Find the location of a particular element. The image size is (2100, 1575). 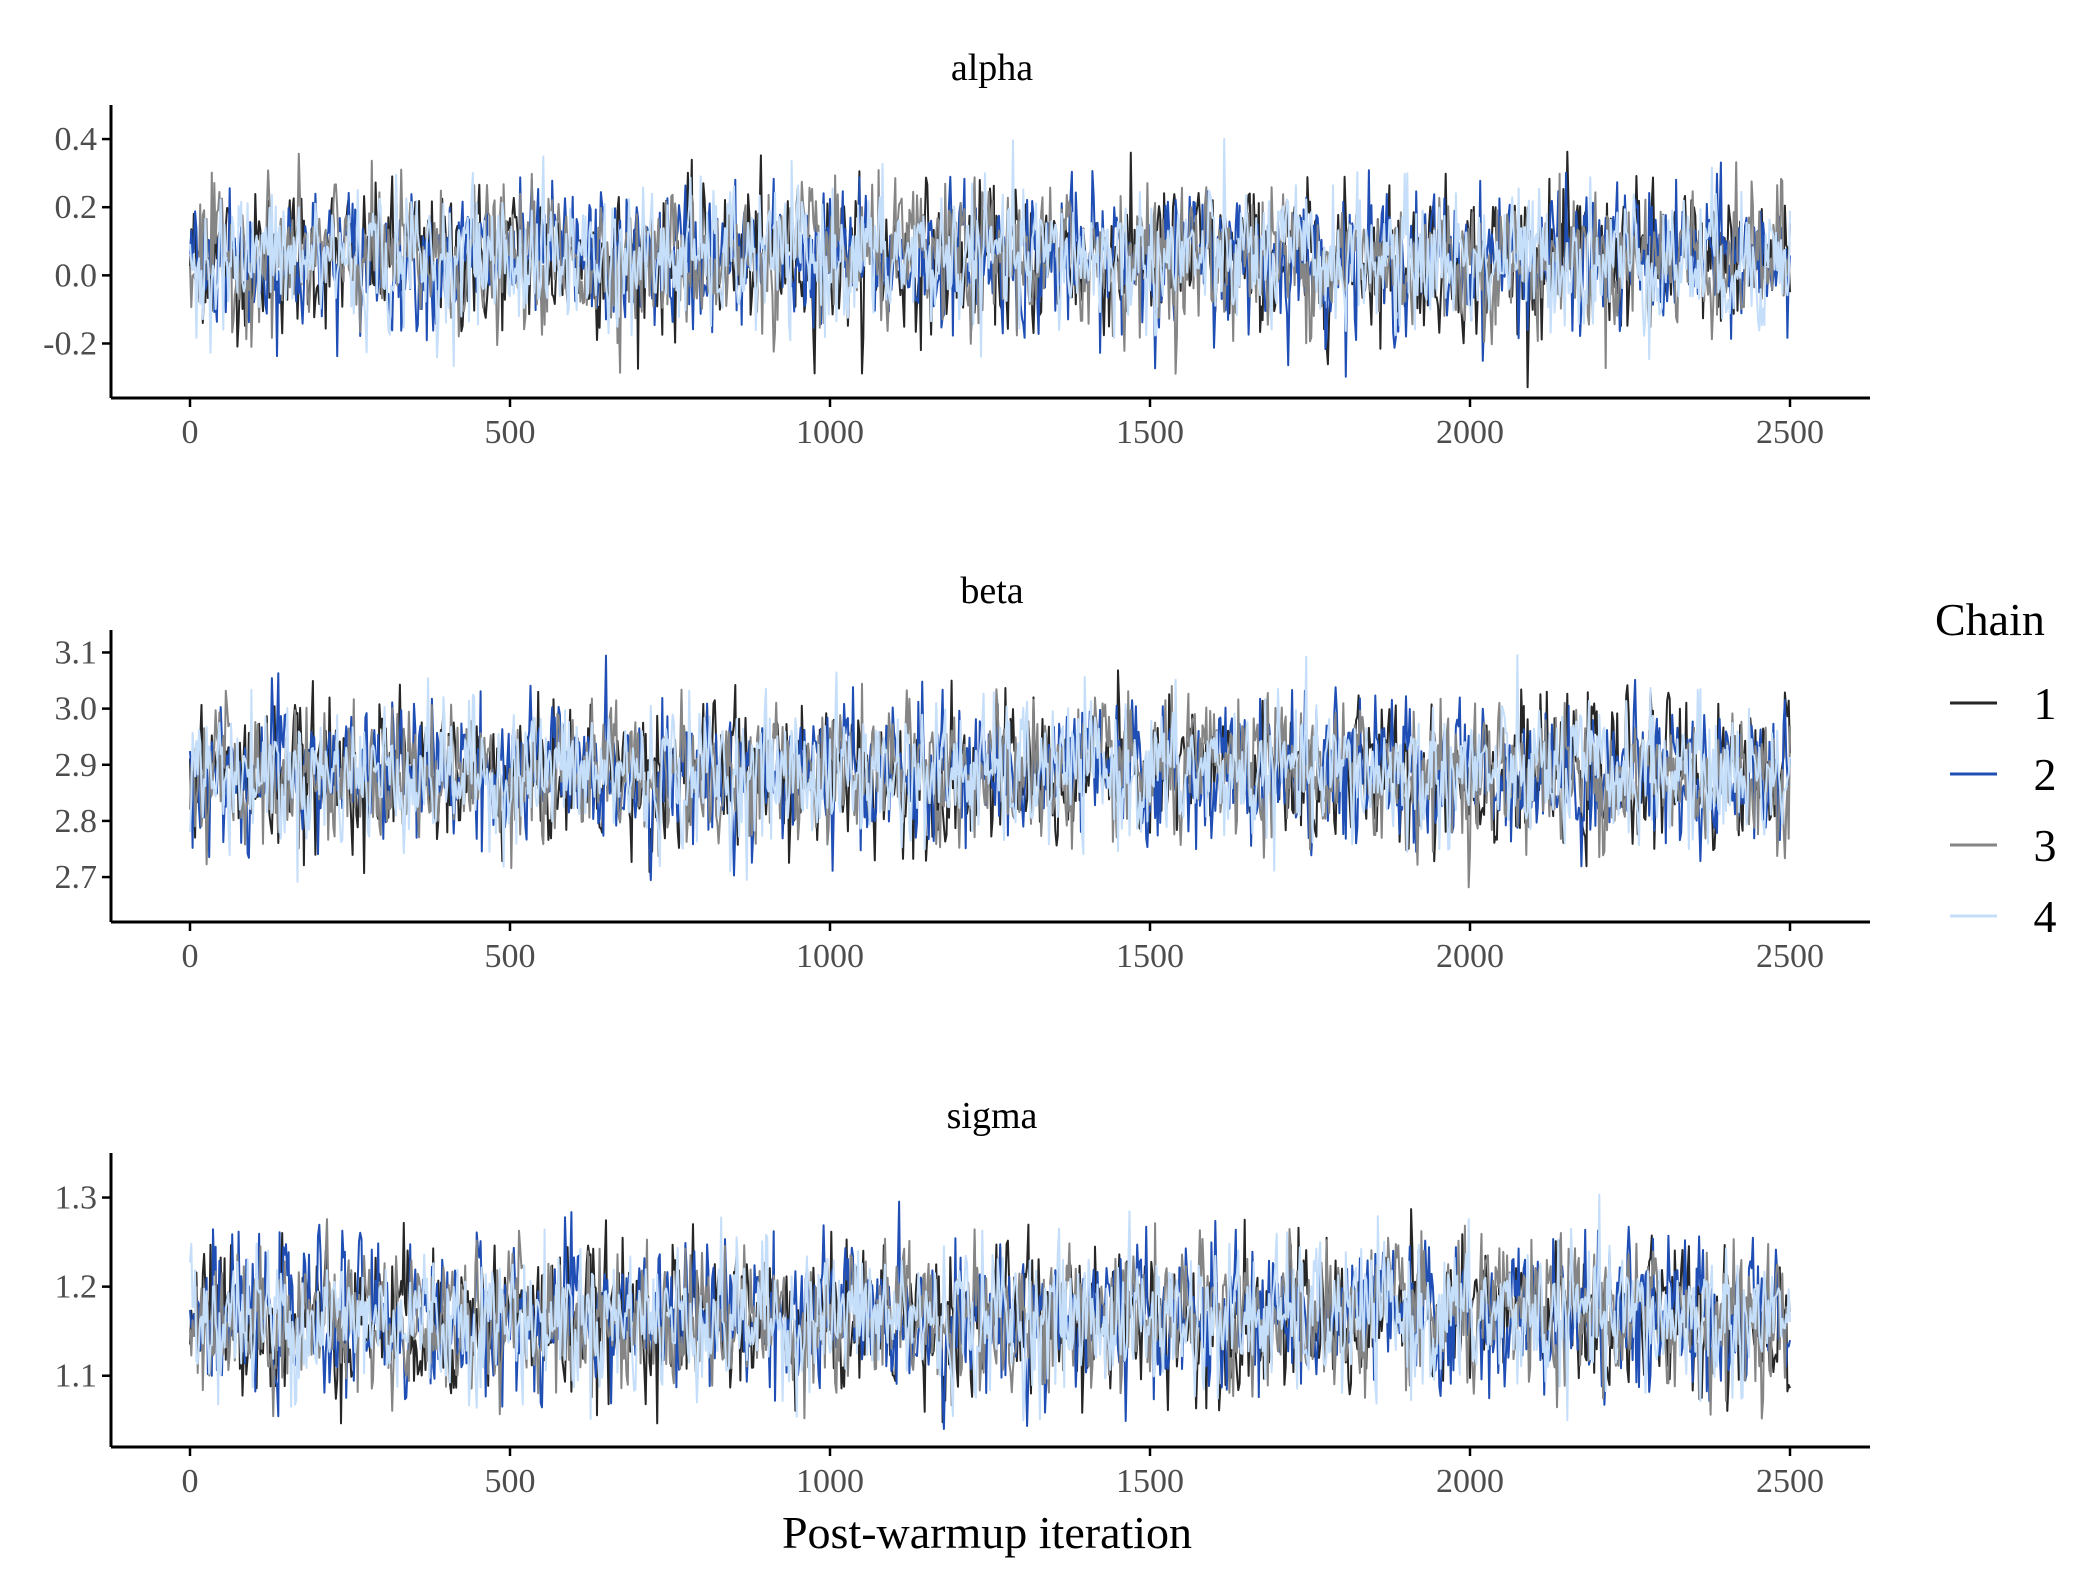

y-tick-label: 2.9 is located at coordinates (76, 765).